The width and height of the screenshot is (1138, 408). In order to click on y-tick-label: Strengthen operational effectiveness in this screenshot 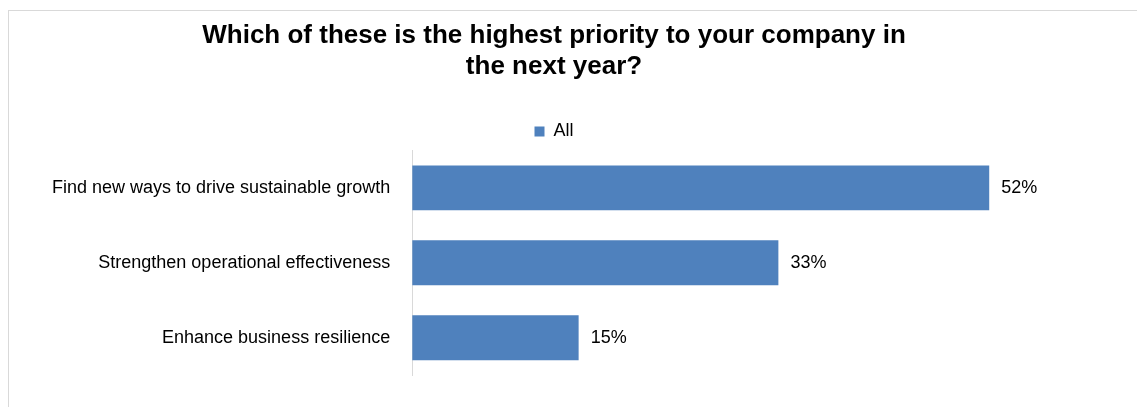, I will do `click(244, 261)`.